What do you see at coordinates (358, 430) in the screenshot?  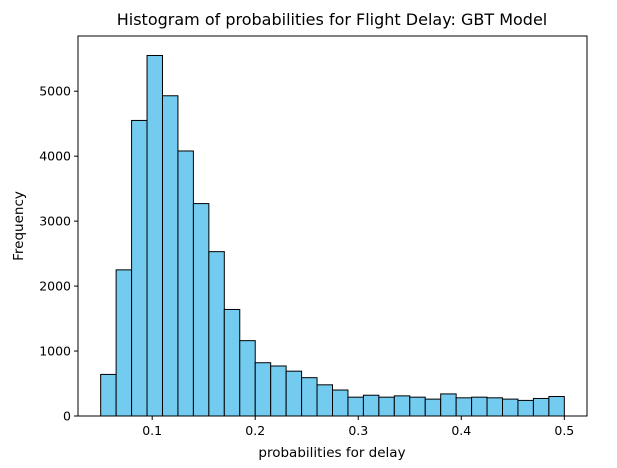 I see `x-tick-label: 0.3` at bounding box center [358, 430].